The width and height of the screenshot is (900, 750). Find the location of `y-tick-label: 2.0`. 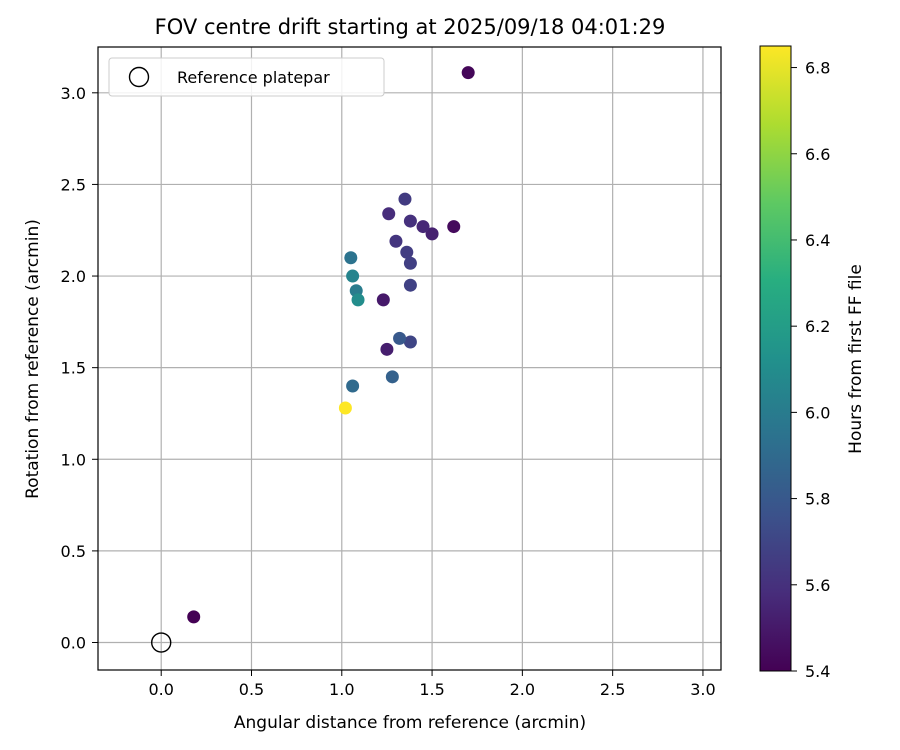

y-tick-label: 2.0 is located at coordinates (73, 276).